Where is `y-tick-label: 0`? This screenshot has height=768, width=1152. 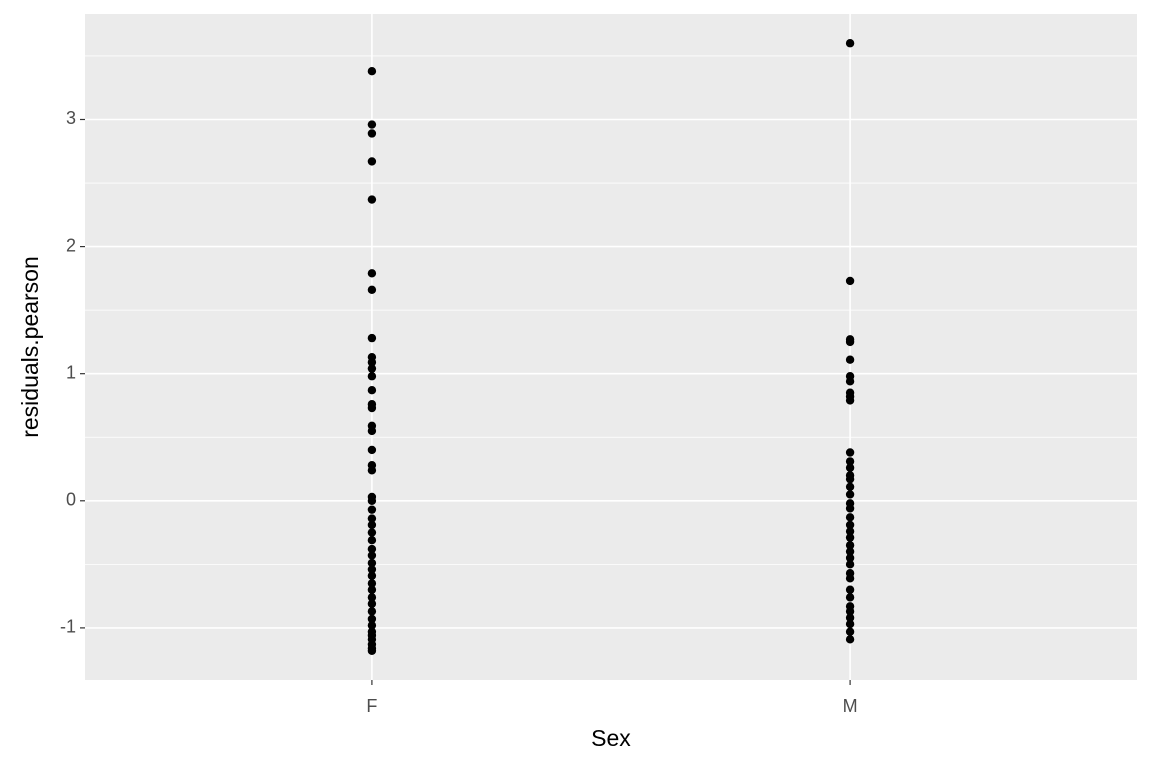
y-tick-label: 0 is located at coordinates (71, 500).